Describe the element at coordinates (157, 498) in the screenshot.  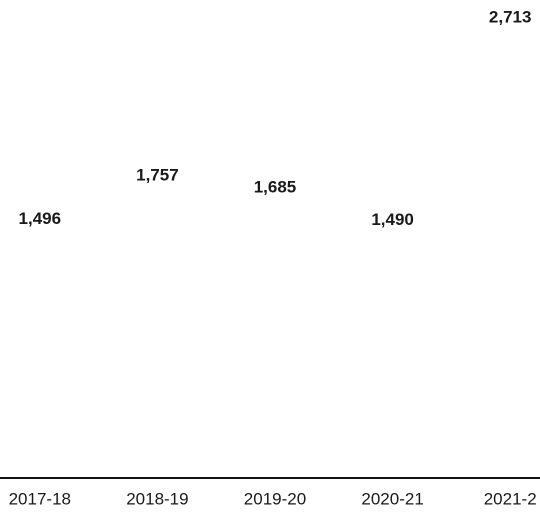
I see `x-tick-label: 2018-19` at that location.